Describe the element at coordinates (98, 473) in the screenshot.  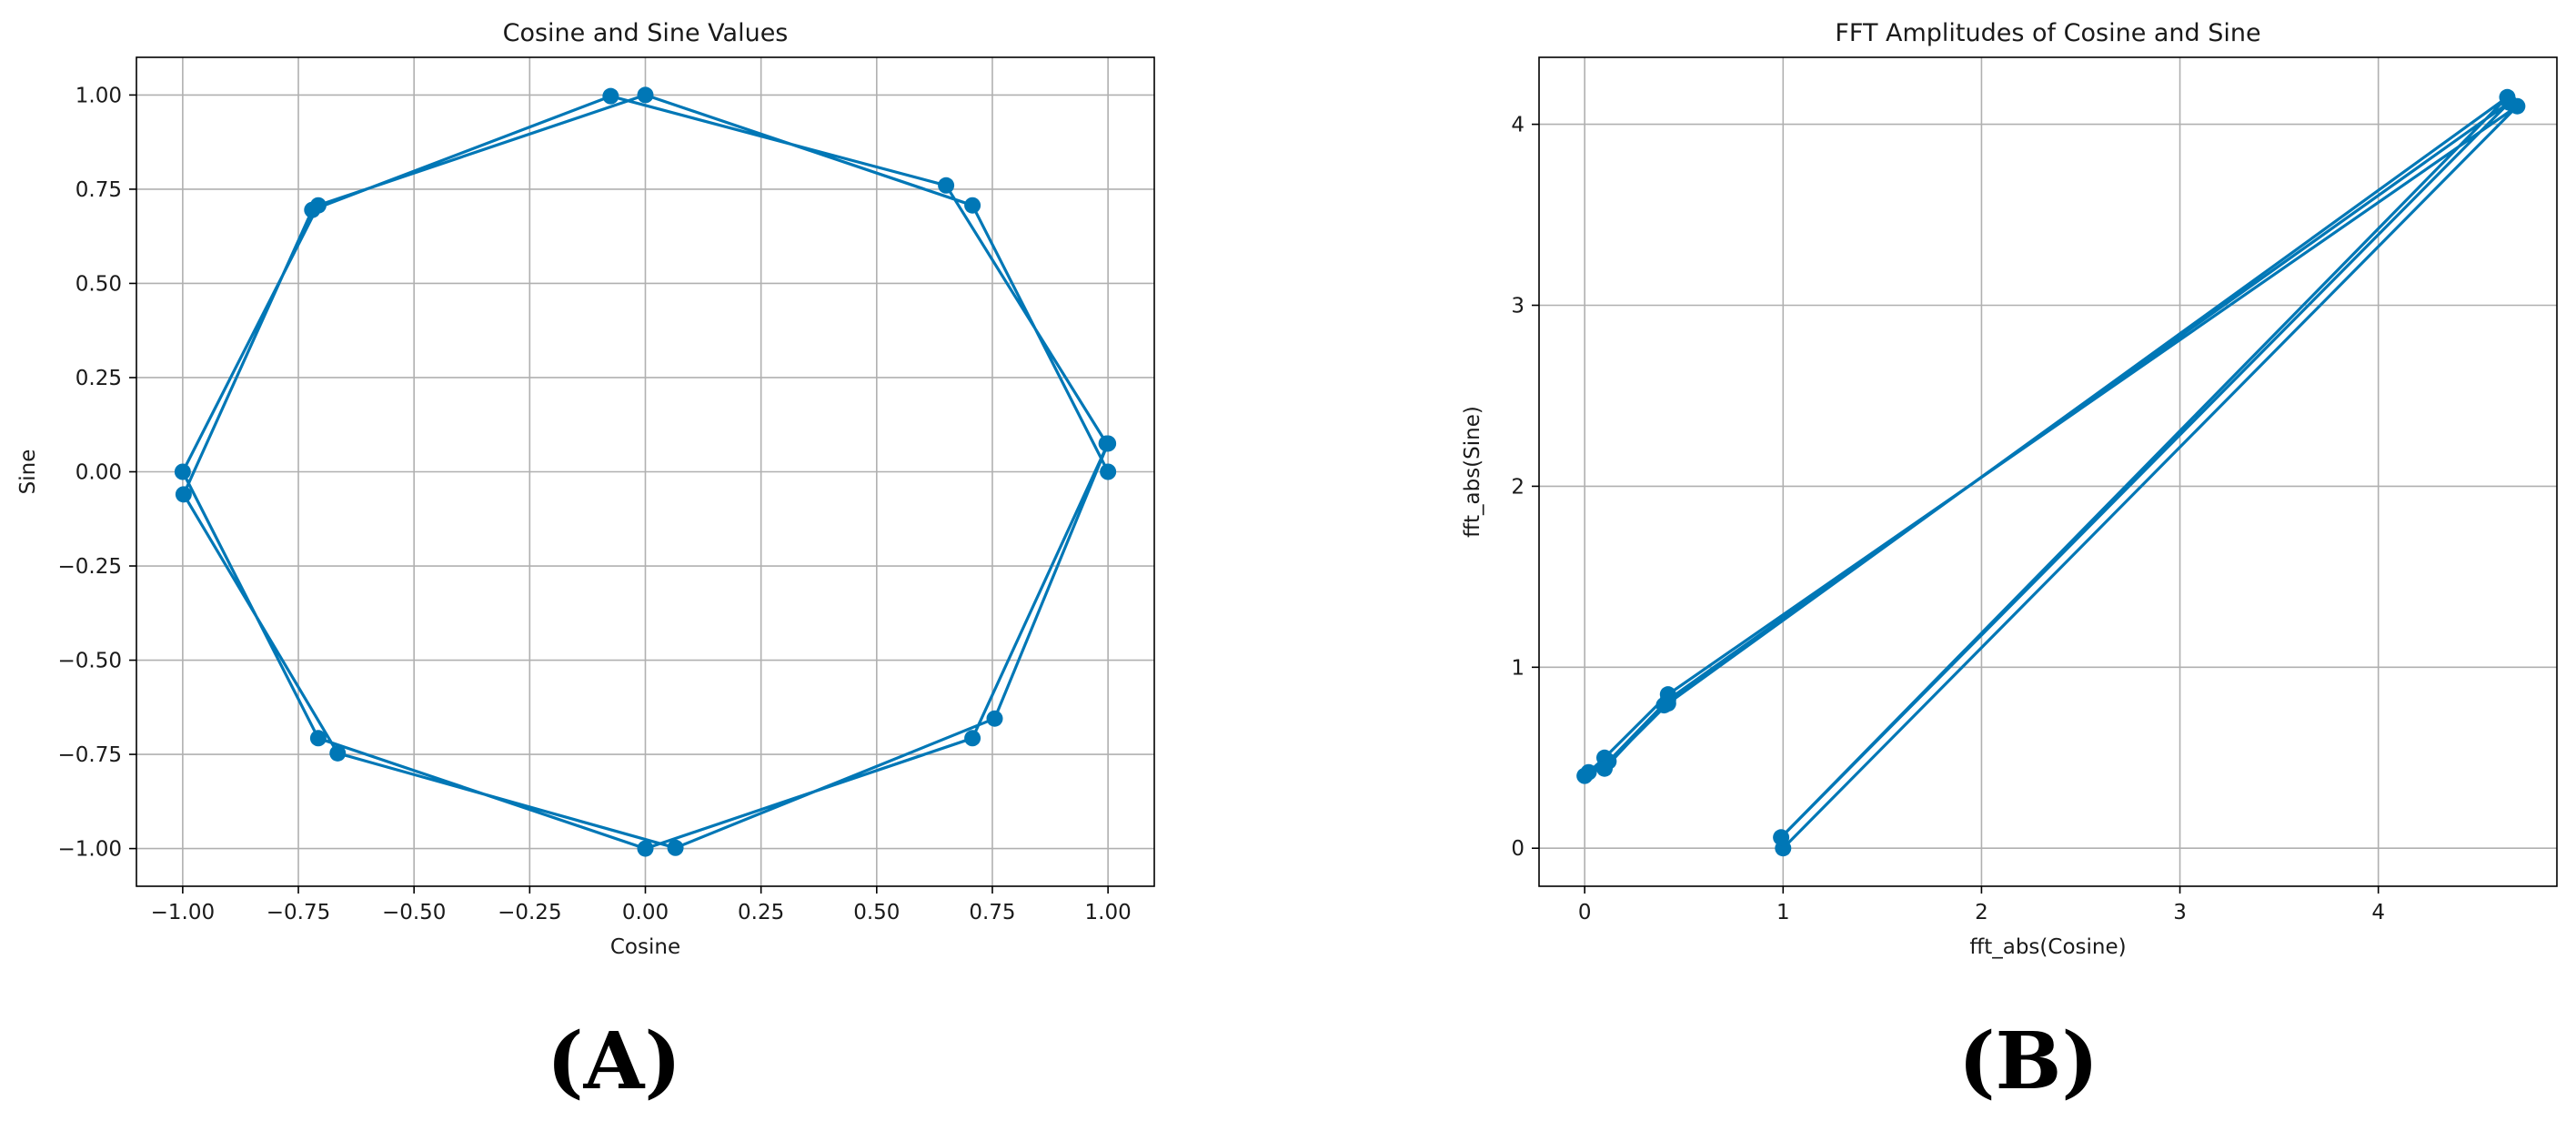
I see `panel-a-ytick-label: 0.00` at that location.